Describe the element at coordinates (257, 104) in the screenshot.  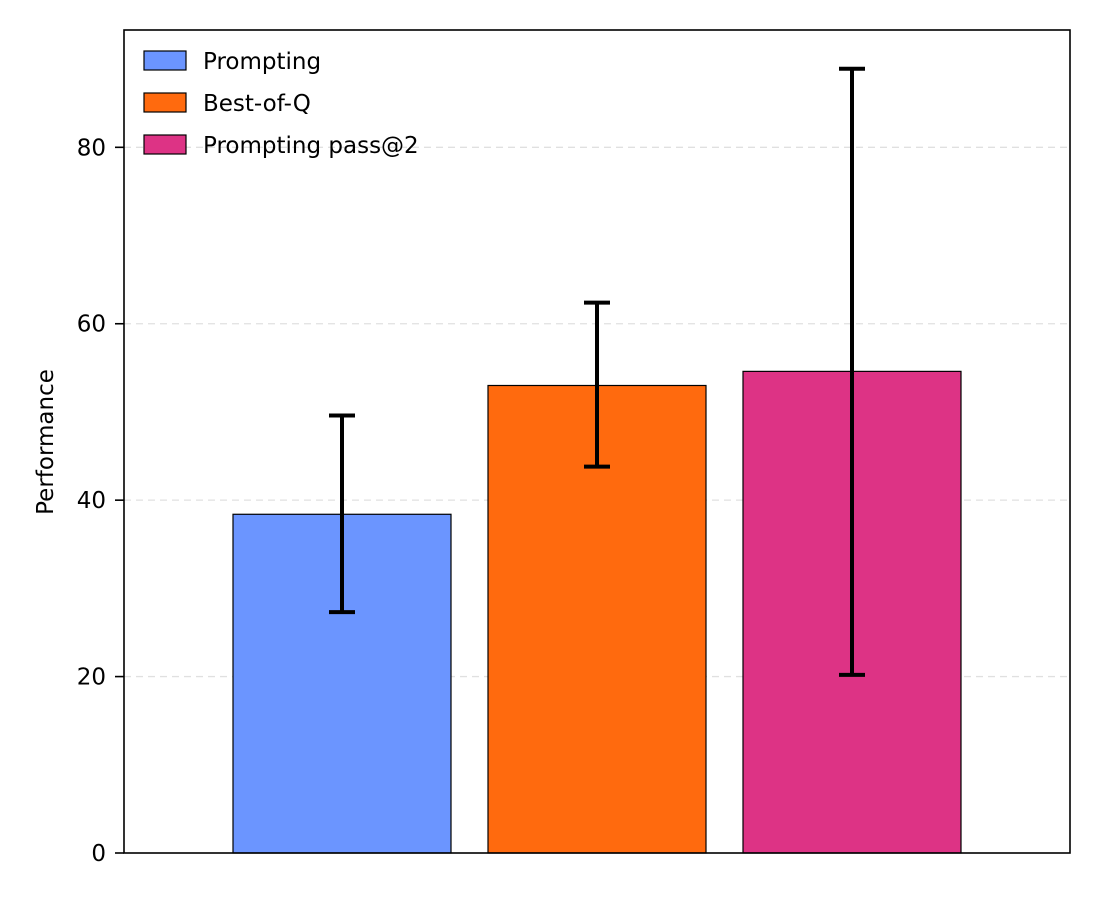
I see `legend-label-2: Best-of-Q` at that location.